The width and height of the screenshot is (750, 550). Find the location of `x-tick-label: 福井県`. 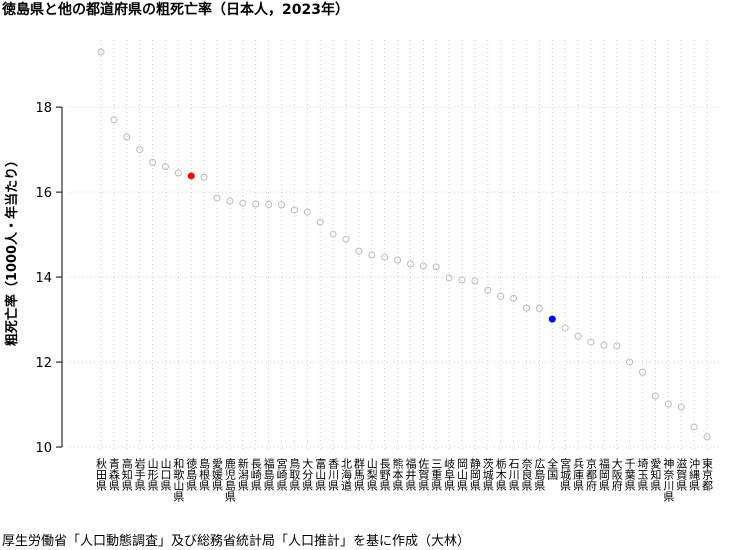

x-tick-label: 福井県 is located at coordinates (410, 474).